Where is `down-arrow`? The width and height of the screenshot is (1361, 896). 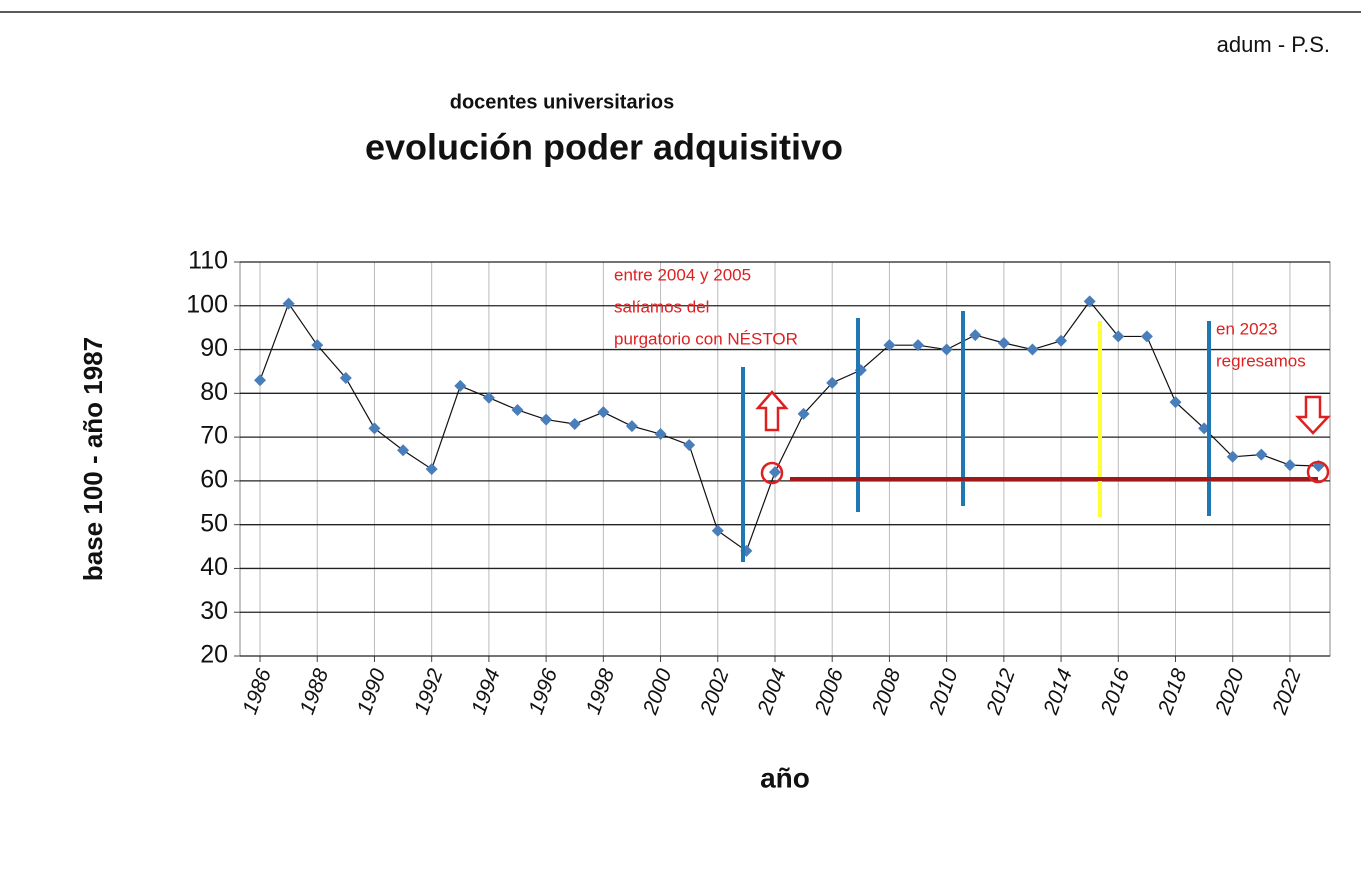 down-arrow is located at coordinates (1313, 415).